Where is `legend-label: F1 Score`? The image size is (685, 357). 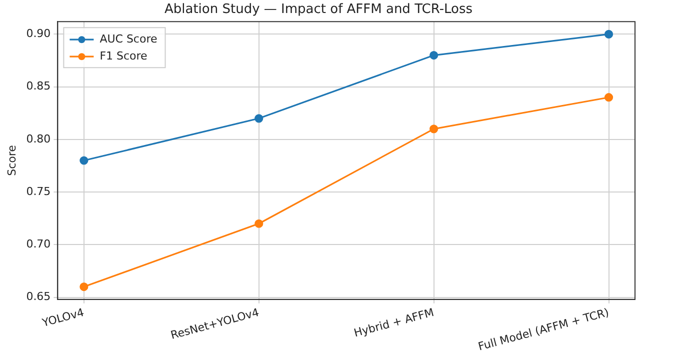
legend-label: F1 Score is located at coordinates (124, 55).